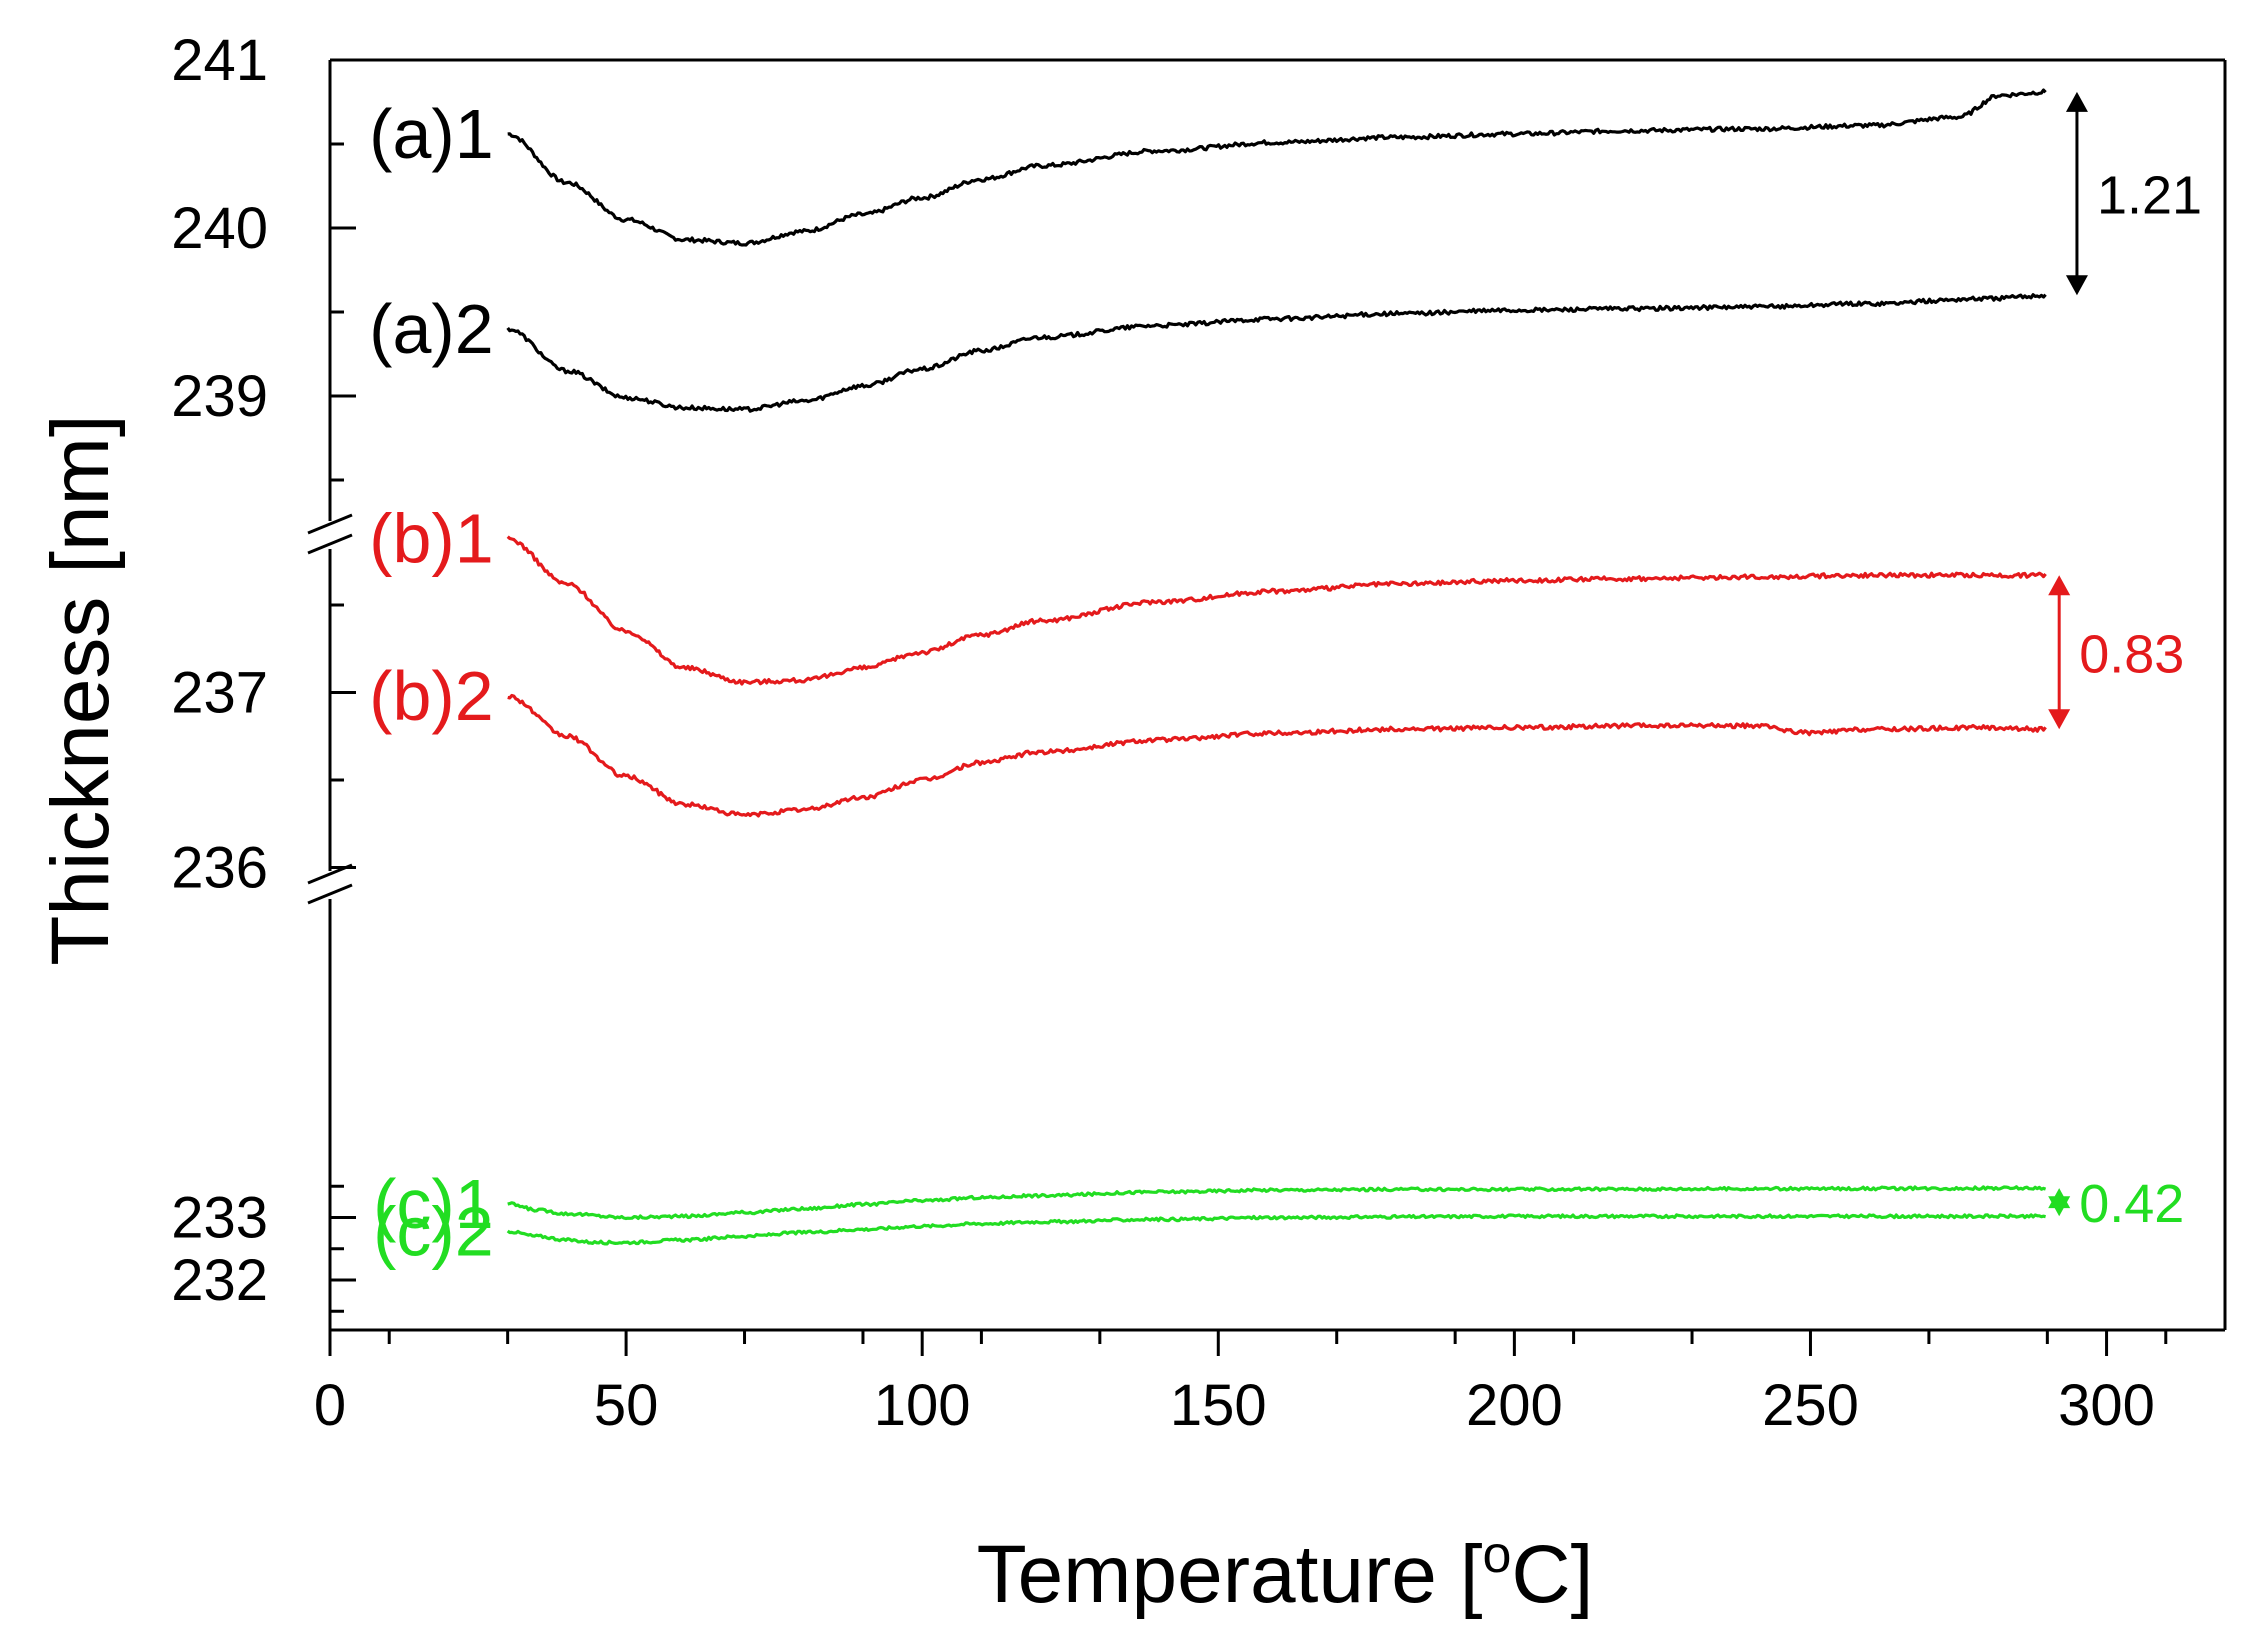  I want to click on x-axis-title-end: C], so click(1552, 1574).